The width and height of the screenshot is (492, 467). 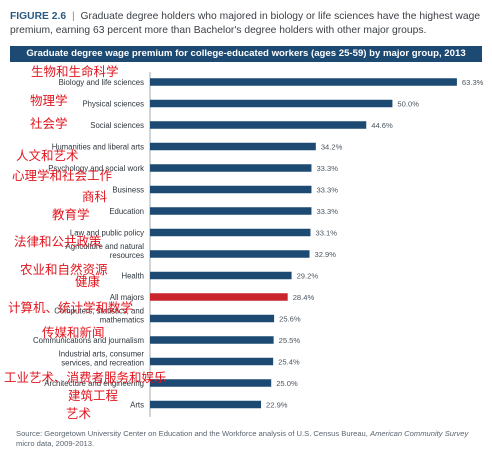 What do you see at coordinates (327, 190) in the screenshot?
I see `value-label-business: 33.3%` at bounding box center [327, 190].